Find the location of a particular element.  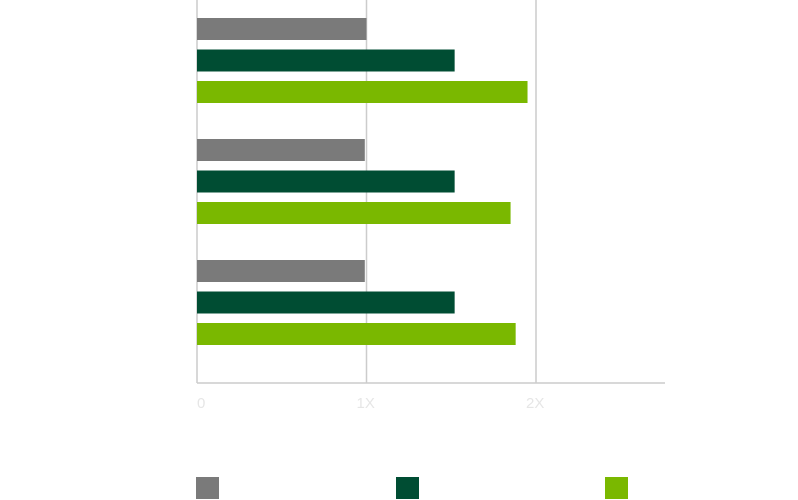

bar-group3-series3 is located at coordinates (356, 334).